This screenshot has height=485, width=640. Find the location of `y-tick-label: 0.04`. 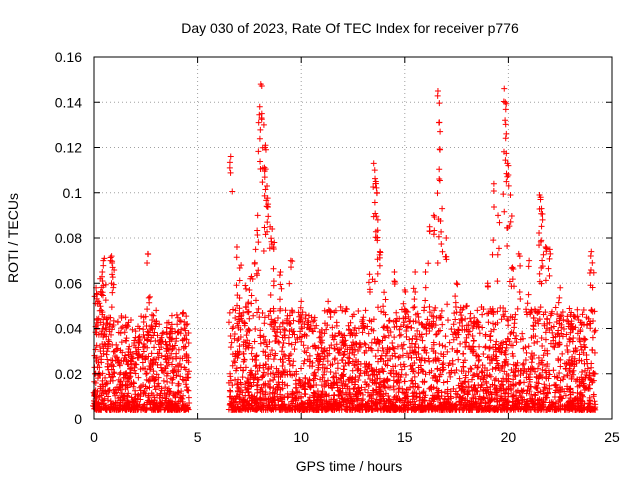

y-tick-label: 0.04 is located at coordinates (68, 329).